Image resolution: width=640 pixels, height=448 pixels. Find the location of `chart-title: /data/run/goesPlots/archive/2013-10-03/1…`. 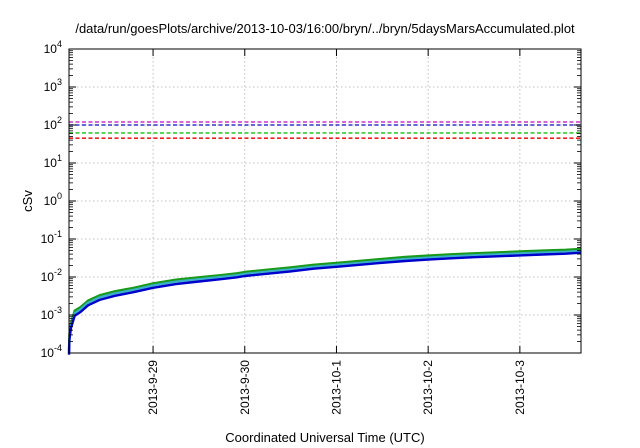

chart-title: /data/run/goesPlots/archive/2013-10-03/1… is located at coordinates (325, 28).